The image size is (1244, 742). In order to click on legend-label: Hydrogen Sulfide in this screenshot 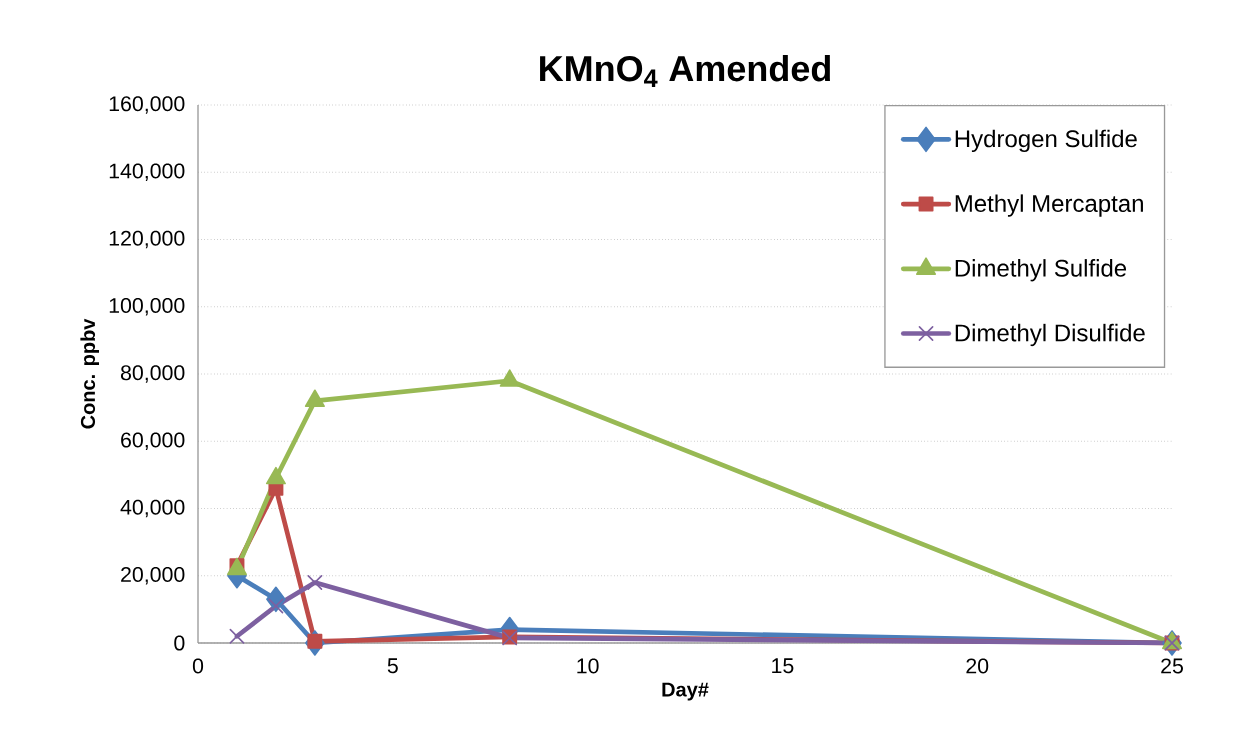, I will do `click(1046, 141)`.